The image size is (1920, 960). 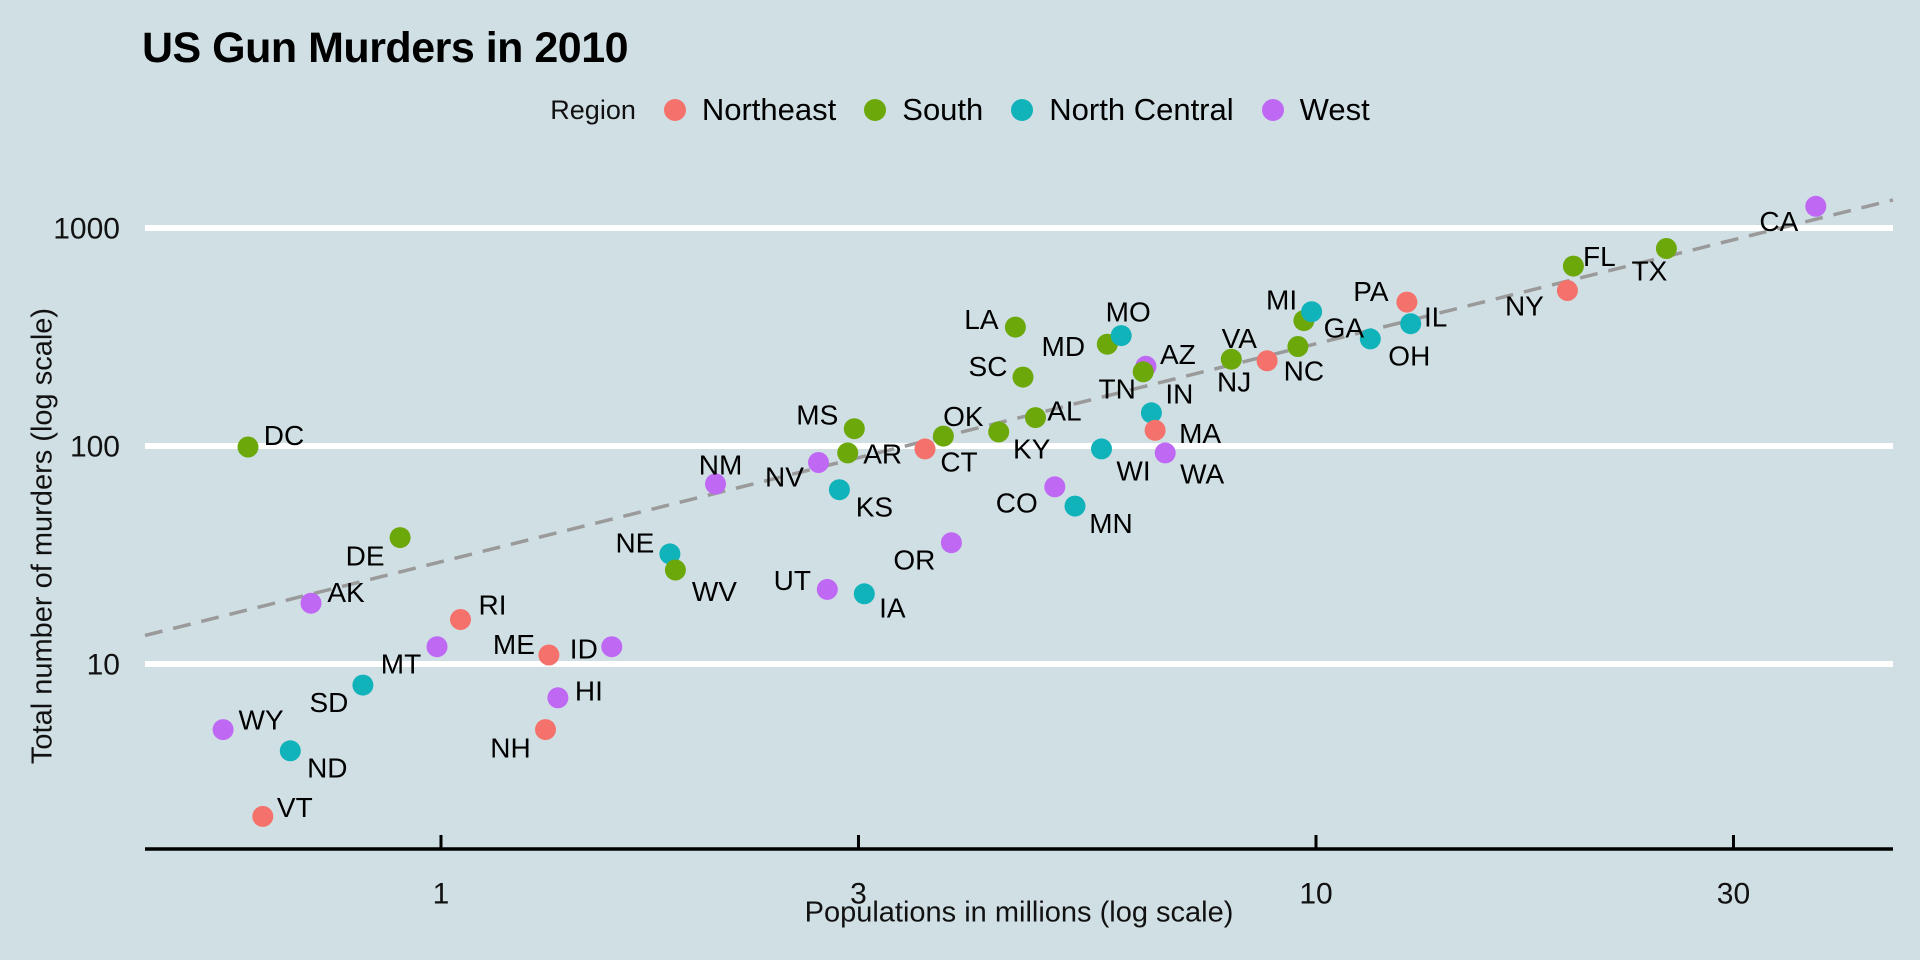 What do you see at coordinates (988, 366) in the screenshot?
I see `state-label-SC: SC` at bounding box center [988, 366].